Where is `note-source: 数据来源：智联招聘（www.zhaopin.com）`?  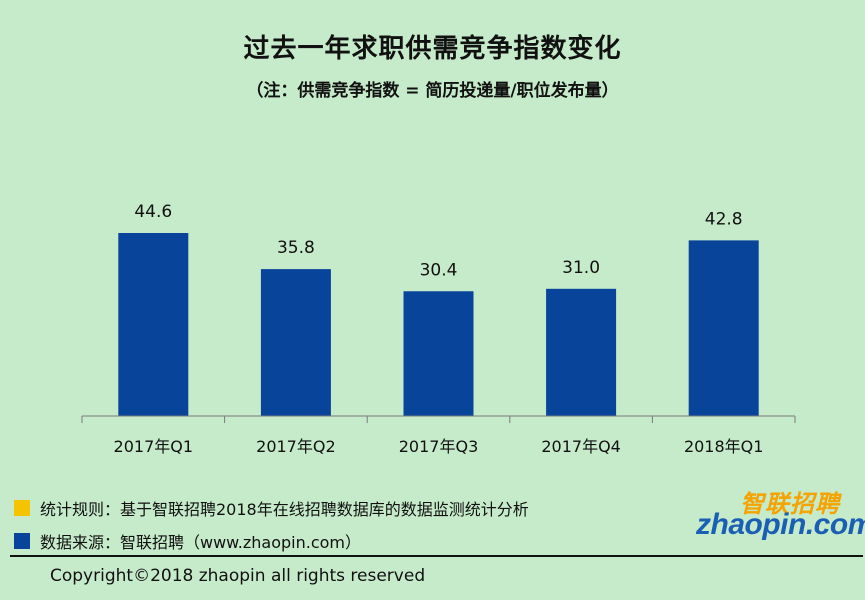 note-source: 数据来源：智联招聘（www.zhaopin.com） is located at coordinates (187, 541).